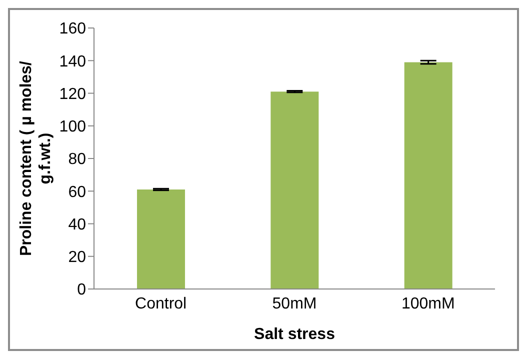  Describe the element at coordinates (77, 225) in the screenshot. I see `y-tick-label: 40` at that location.